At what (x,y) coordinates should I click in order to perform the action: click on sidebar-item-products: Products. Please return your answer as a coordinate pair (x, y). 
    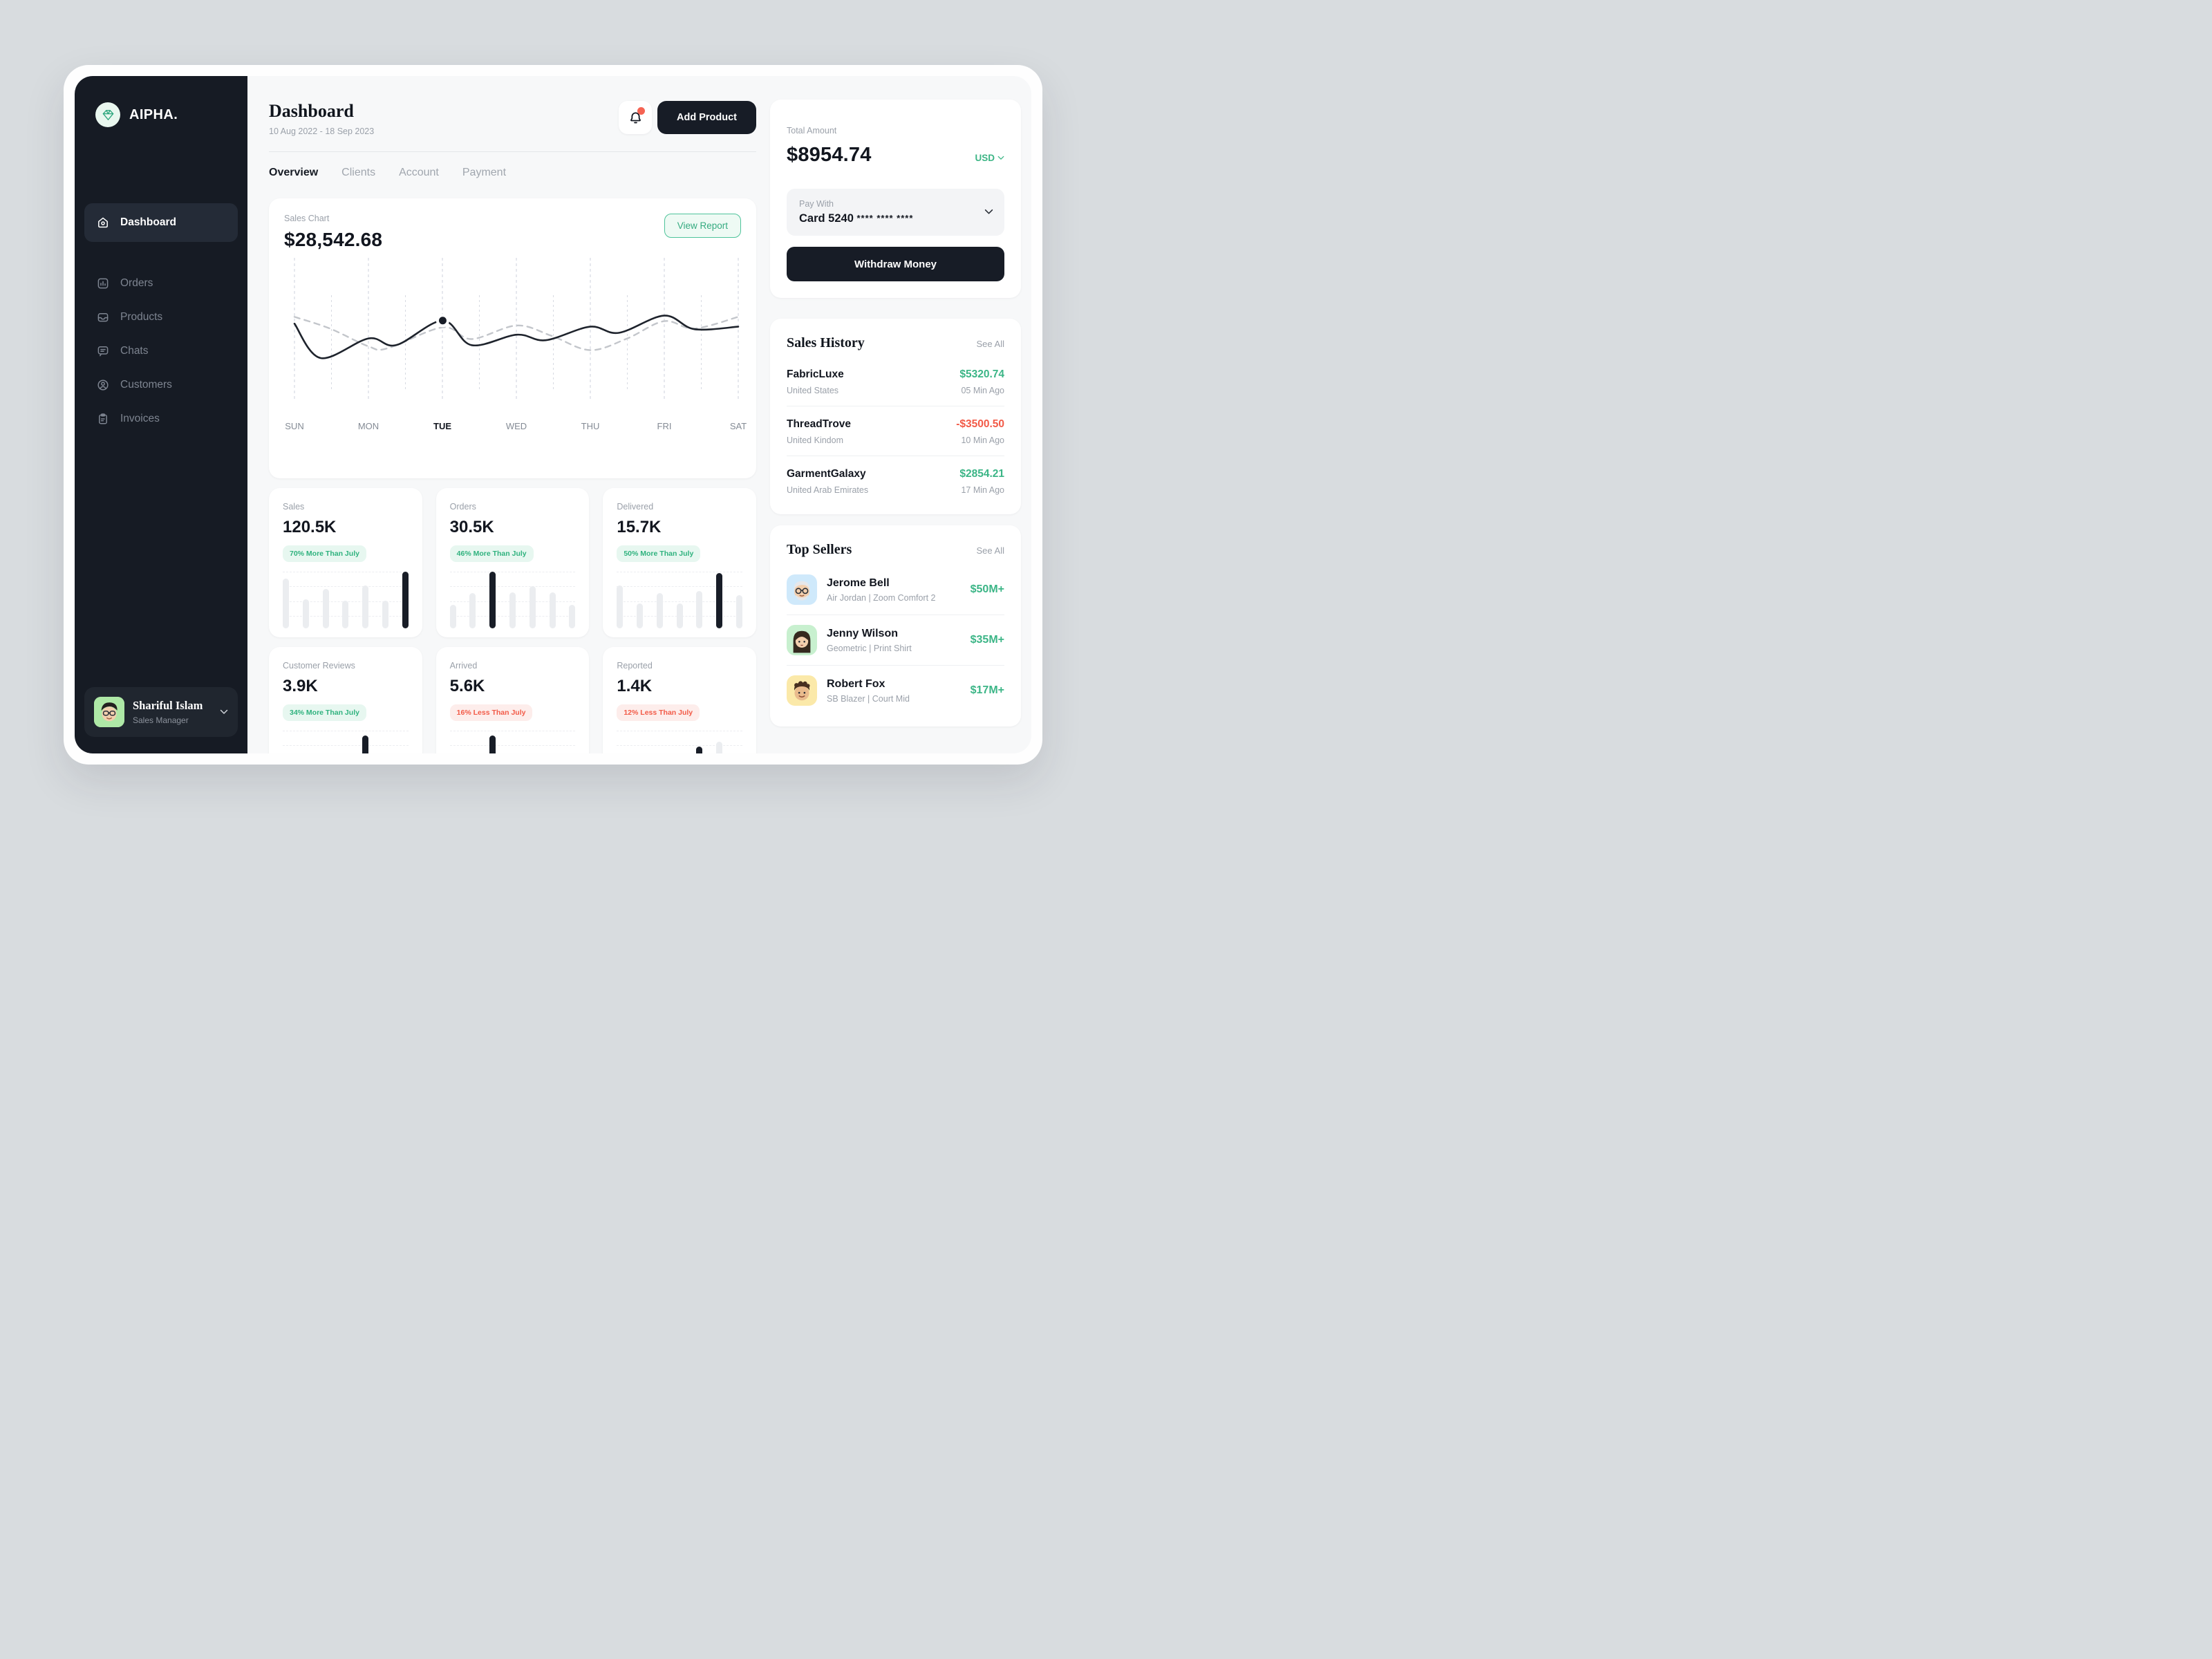
    Looking at the image, I should click on (161, 317).